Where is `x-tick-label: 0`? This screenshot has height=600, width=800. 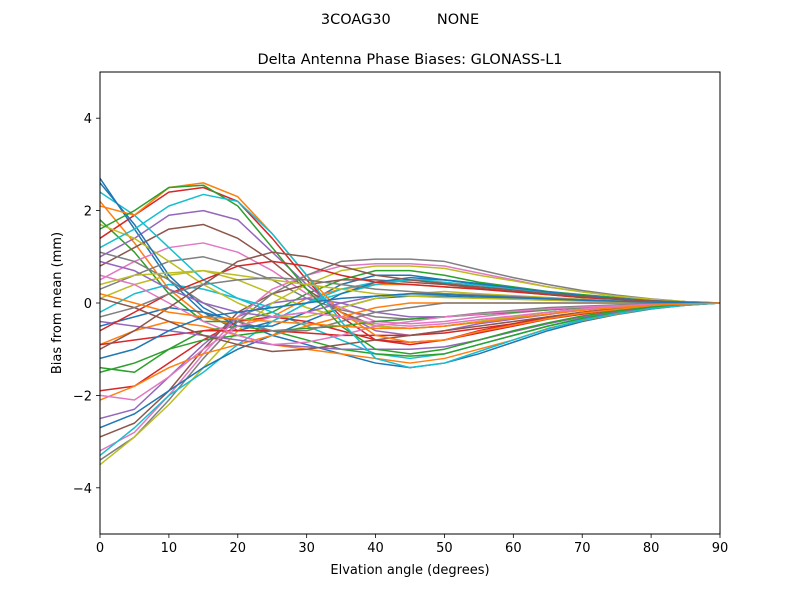 x-tick-label: 0 is located at coordinates (100, 548).